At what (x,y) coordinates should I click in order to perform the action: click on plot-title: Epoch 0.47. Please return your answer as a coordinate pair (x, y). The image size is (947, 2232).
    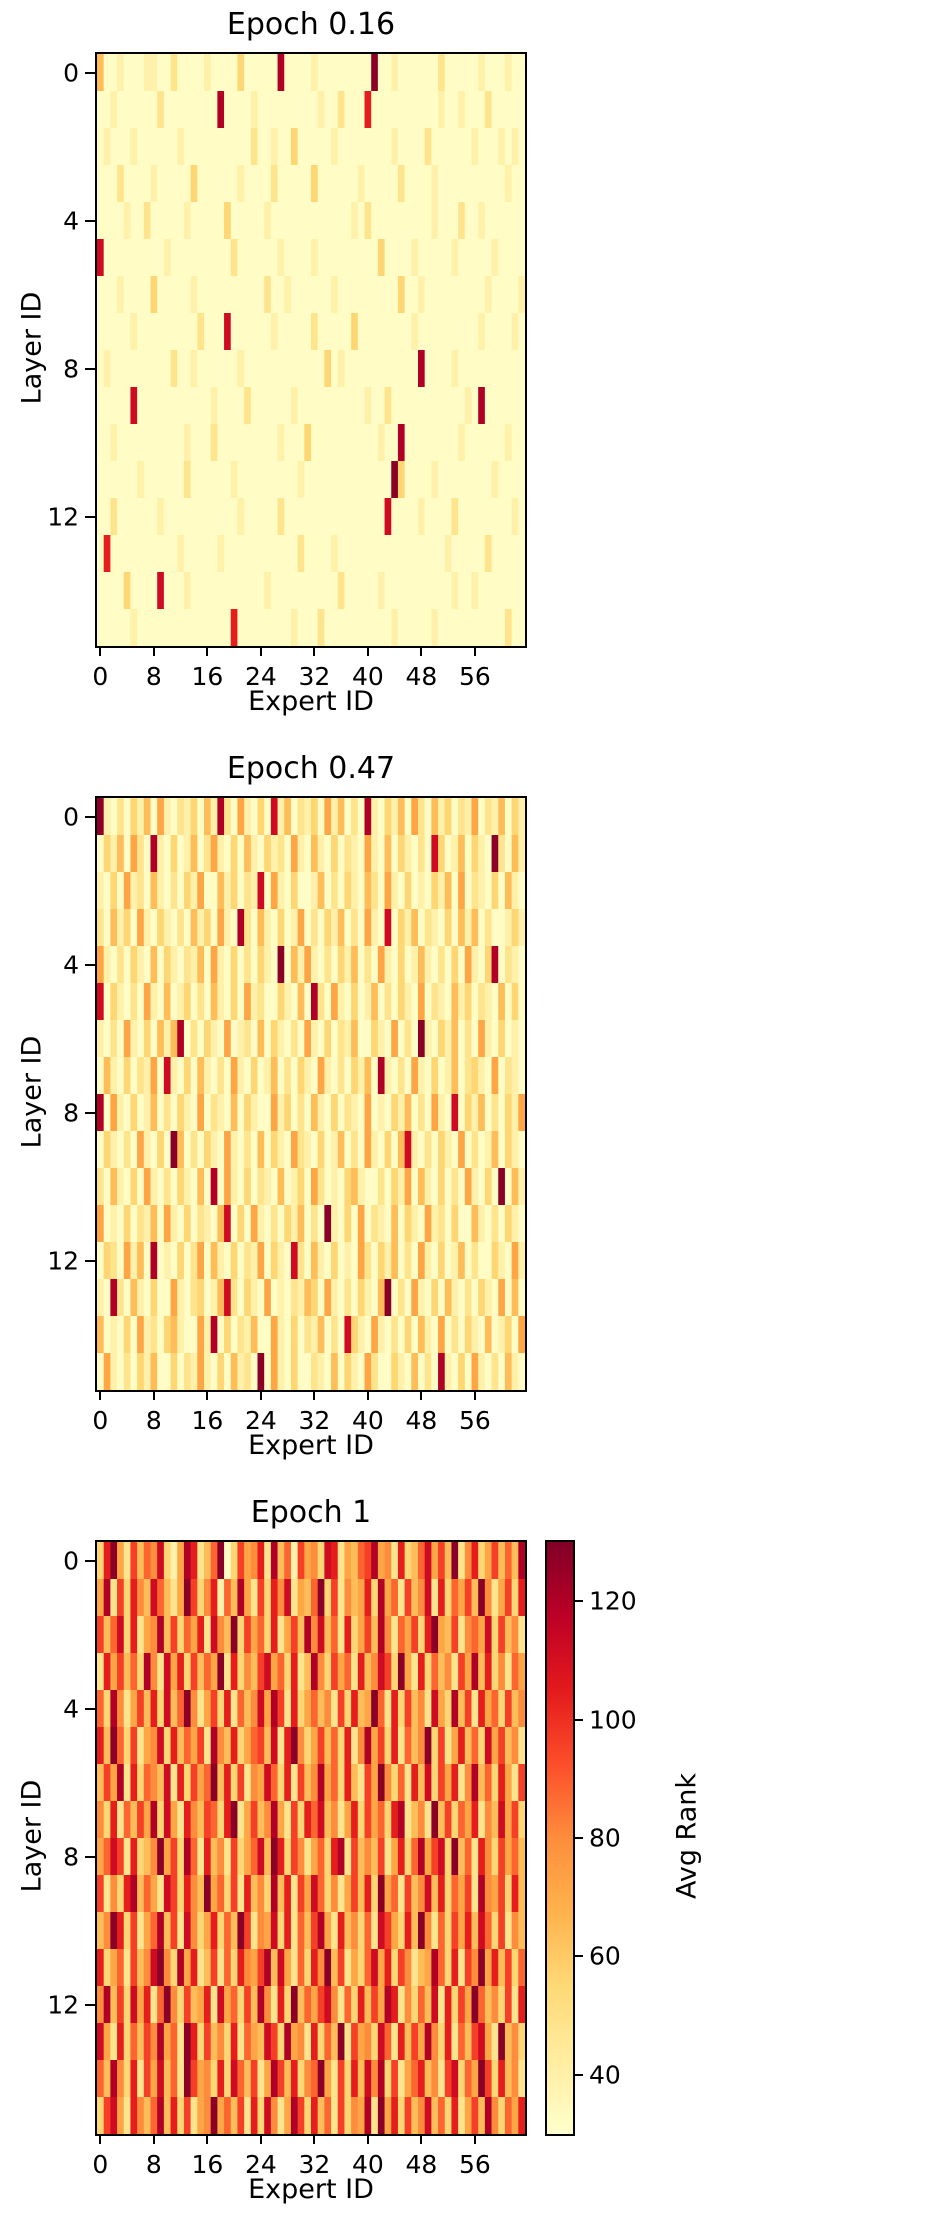
    Looking at the image, I should click on (311, 768).